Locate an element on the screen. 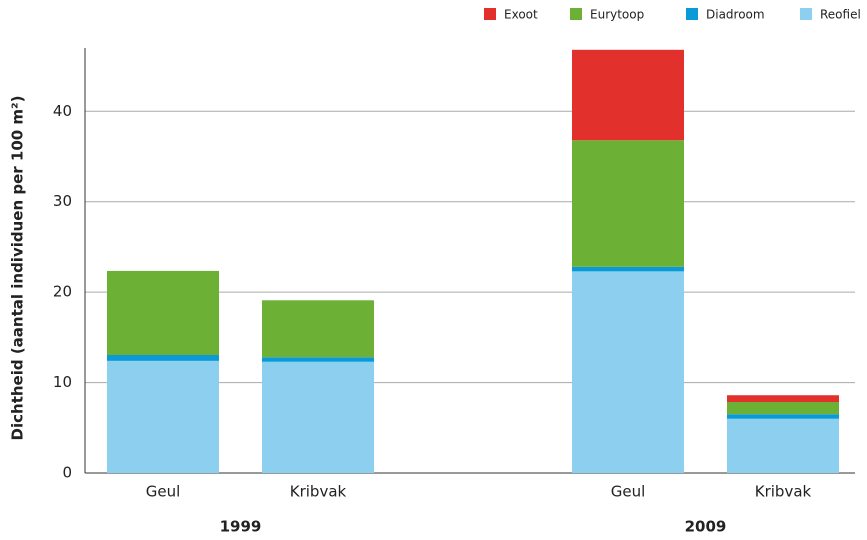 The width and height of the screenshot is (867, 540). group-label: 2009 is located at coordinates (706, 527).